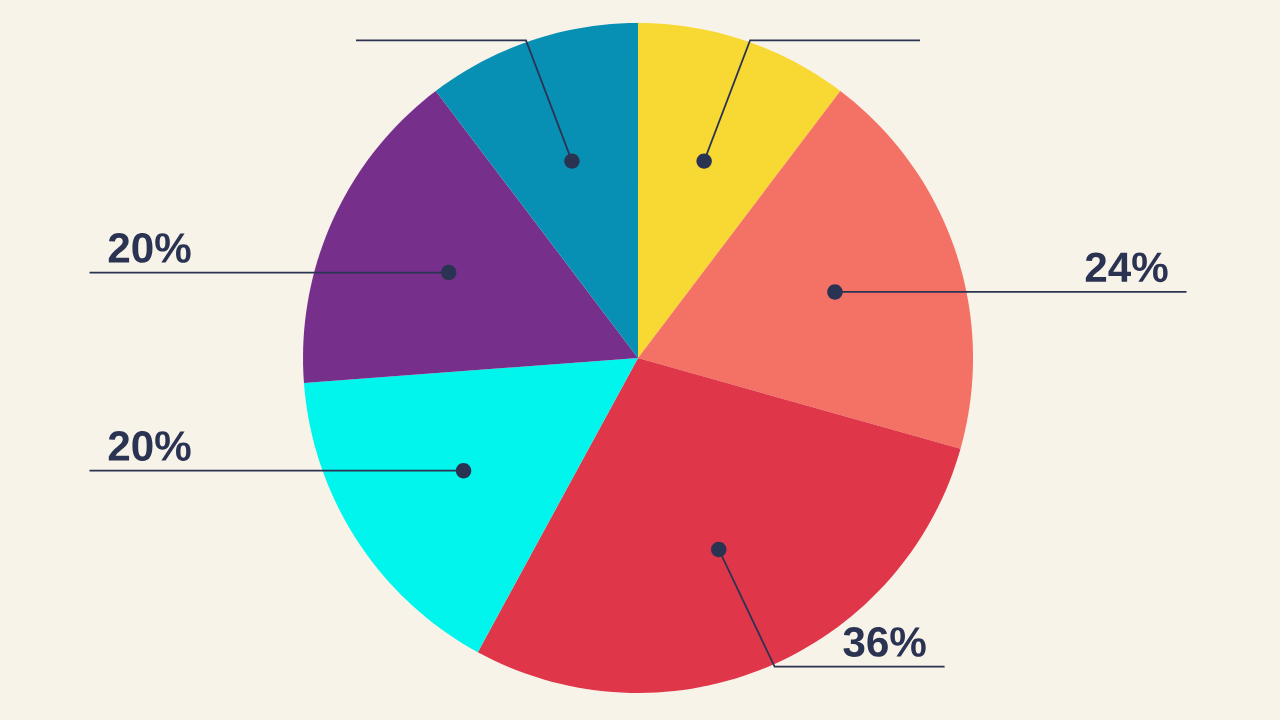 Image resolution: width=1280 pixels, height=720 pixels. Describe the element at coordinates (884, 642) in the screenshot. I see `data-label: 36%` at that location.